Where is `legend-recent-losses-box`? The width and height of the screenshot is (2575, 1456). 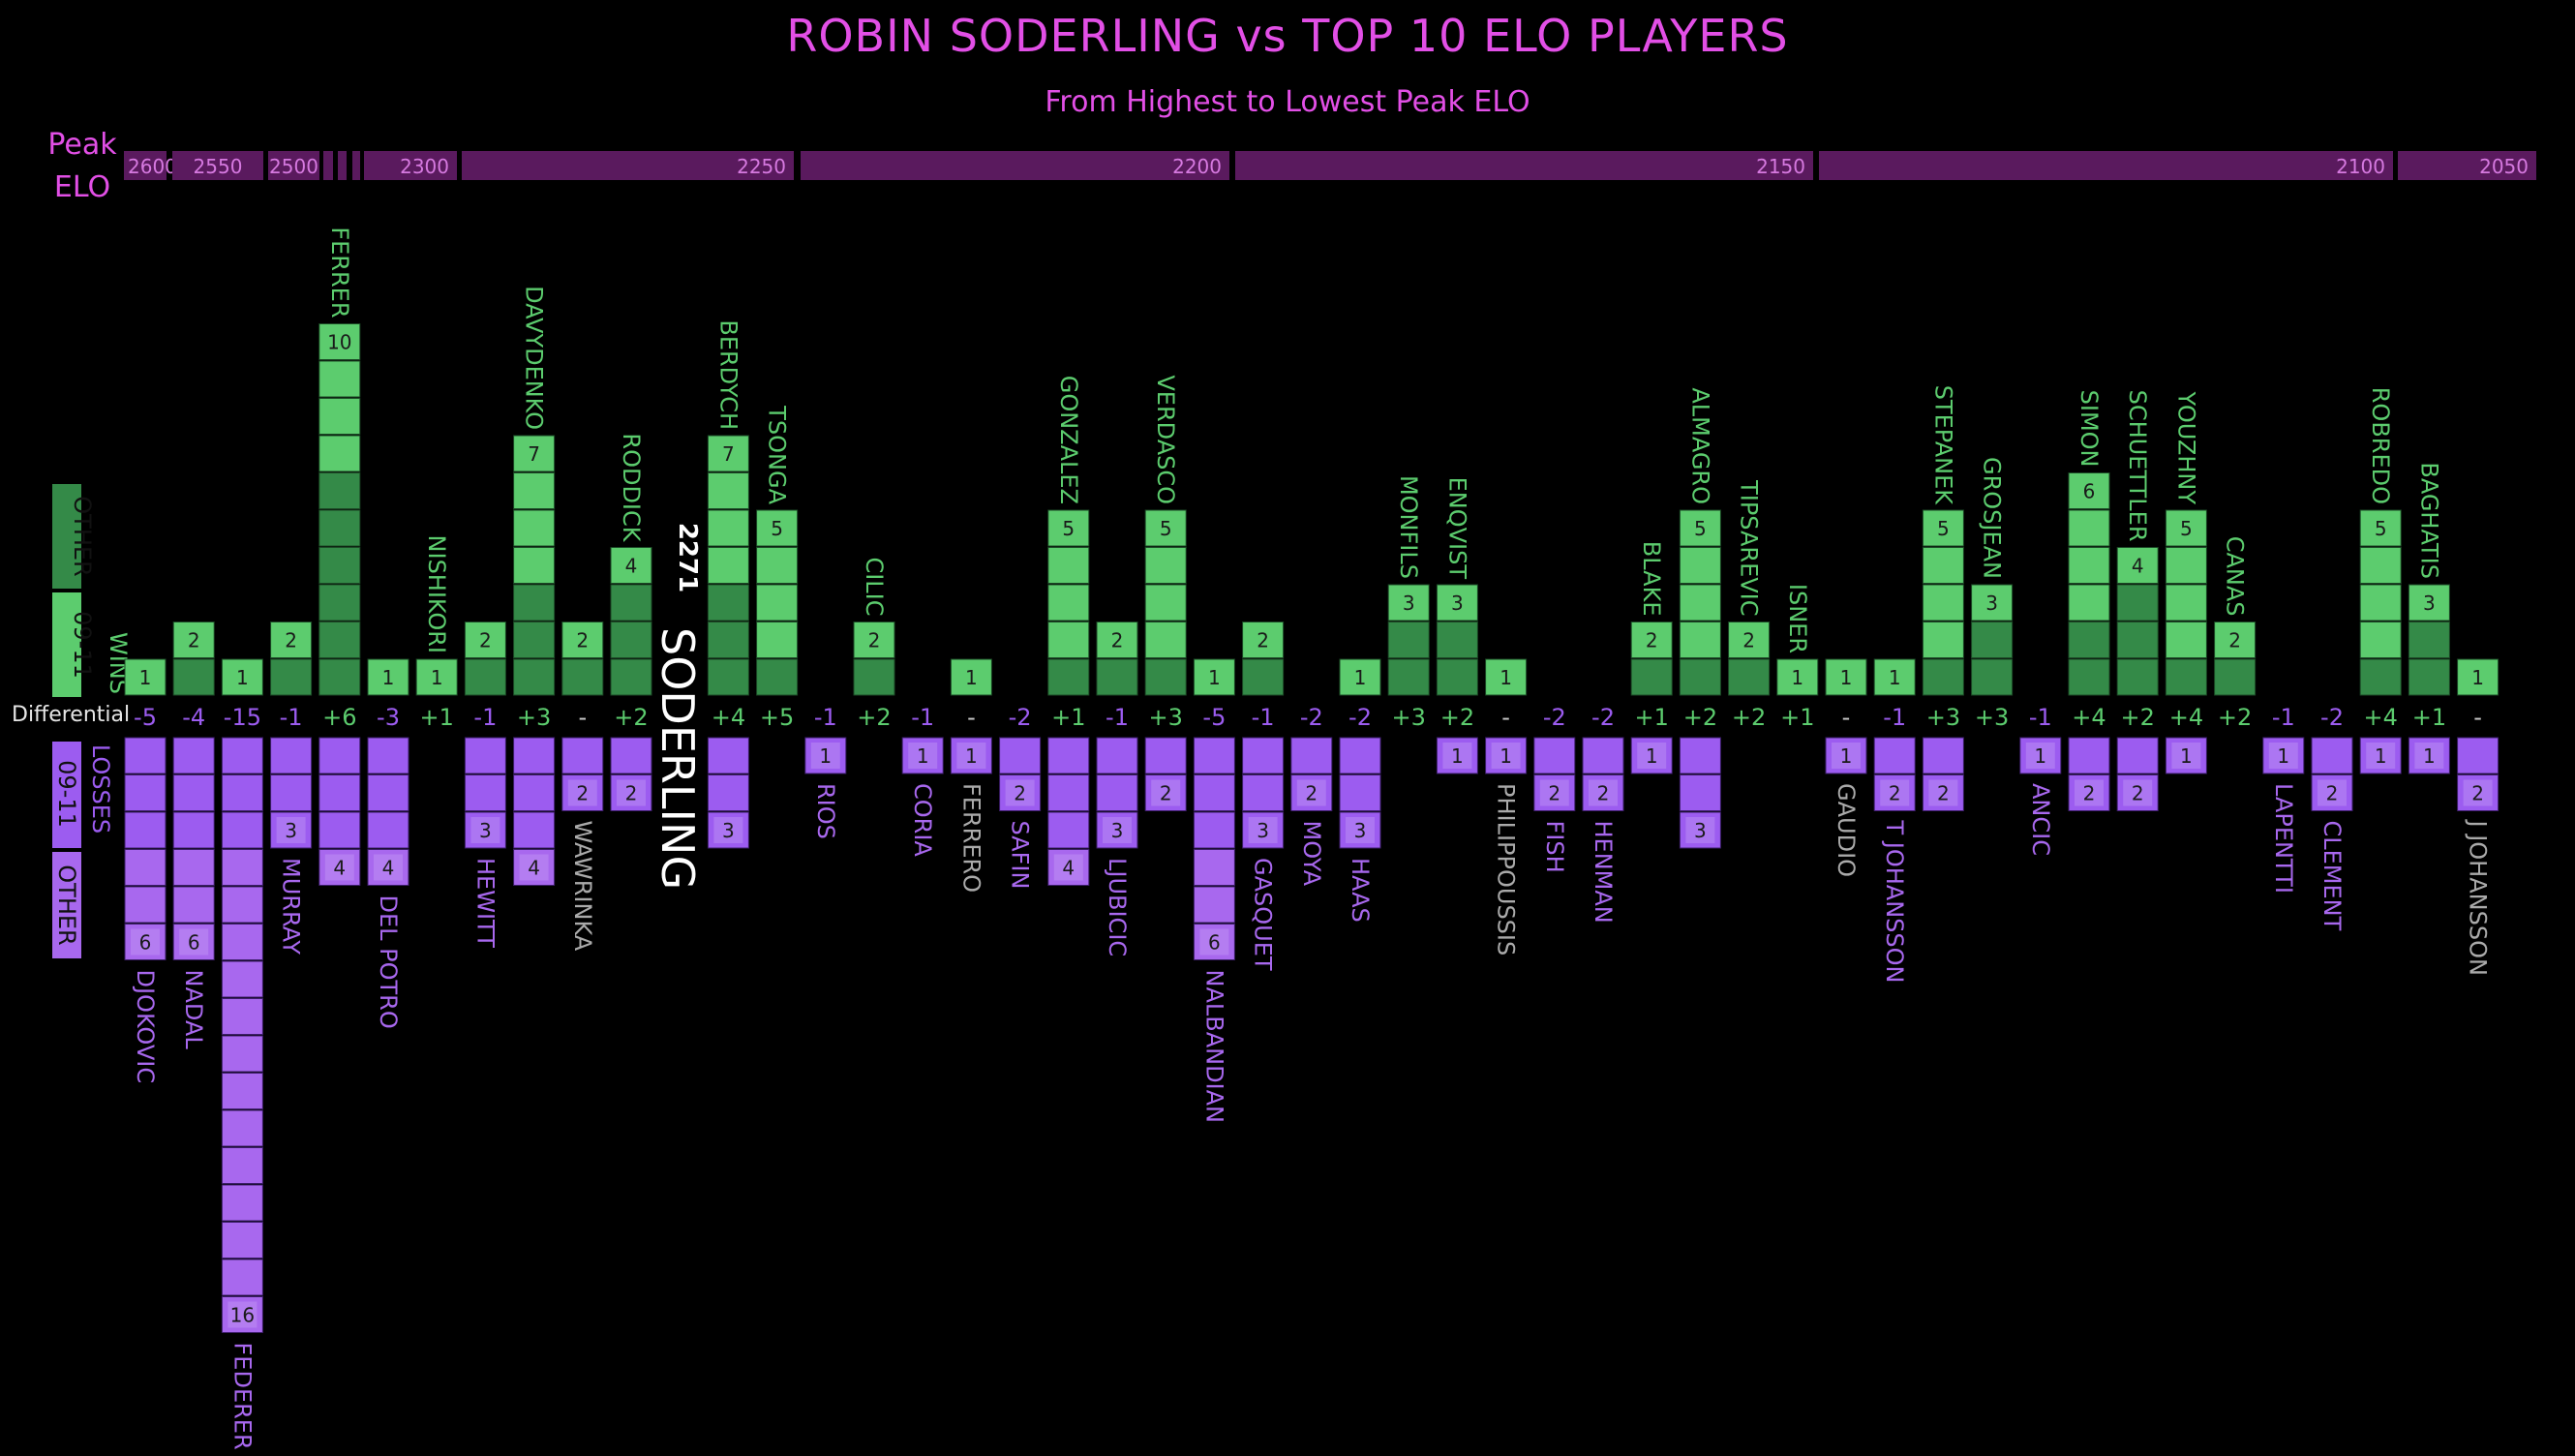 legend-recent-losses-box is located at coordinates (66, 795).